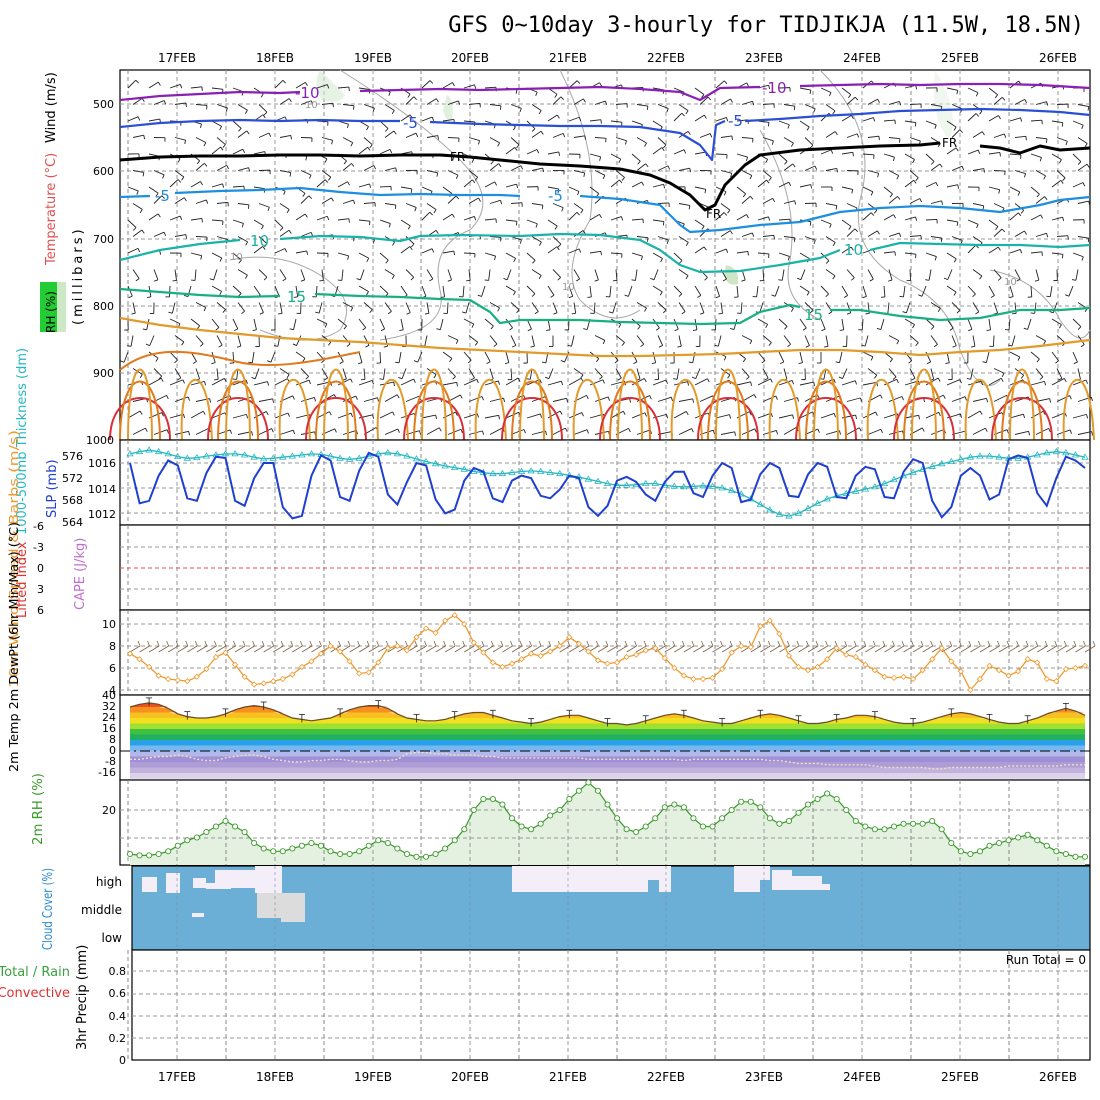  Describe the element at coordinates (109, 706) in the screenshot. I see `temp-tick: 32` at that location.